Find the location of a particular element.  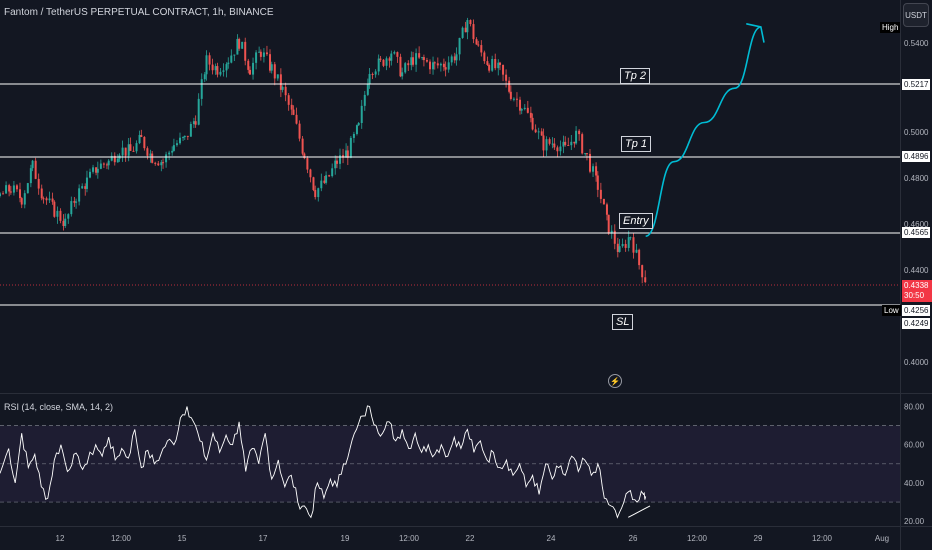

rsi-line is located at coordinates (323, 462).